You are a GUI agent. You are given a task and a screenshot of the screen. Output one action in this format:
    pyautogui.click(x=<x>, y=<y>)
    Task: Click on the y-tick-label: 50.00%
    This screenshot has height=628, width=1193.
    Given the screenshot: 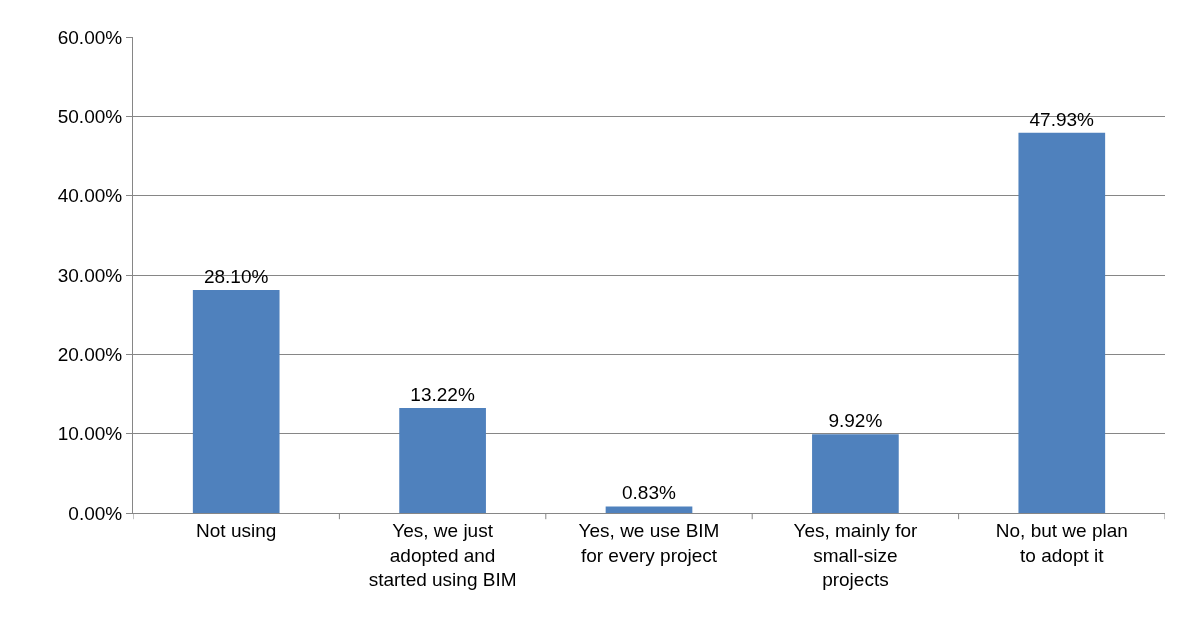 What is the action you would take?
    pyautogui.click(x=90, y=116)
    